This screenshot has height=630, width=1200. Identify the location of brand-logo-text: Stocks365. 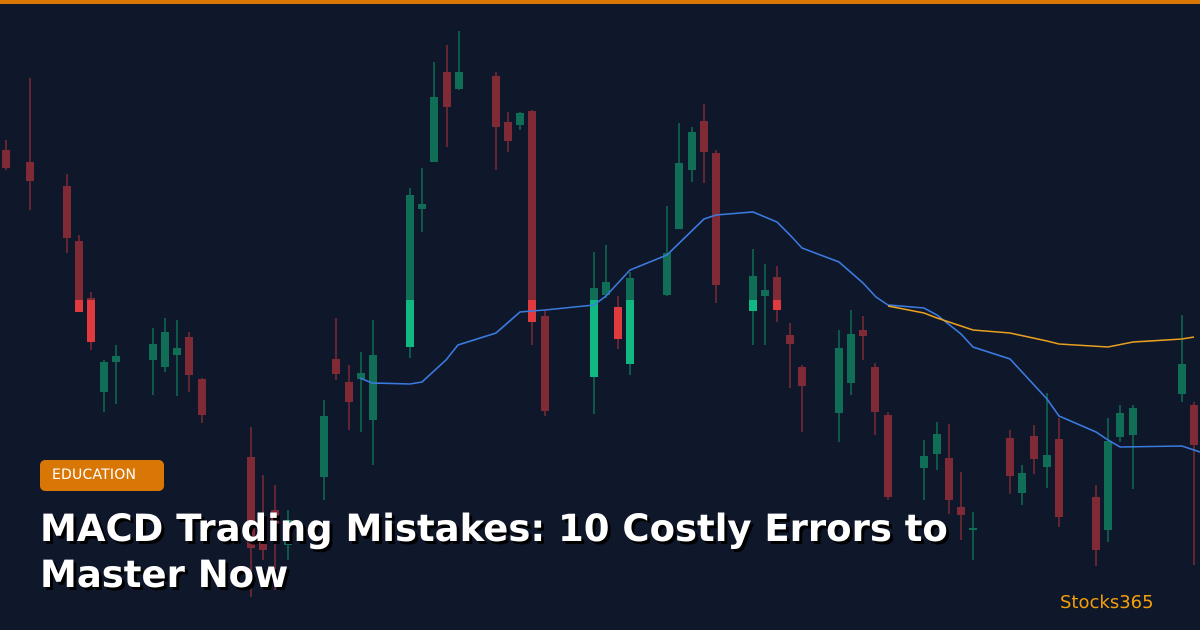
(1107, 602).